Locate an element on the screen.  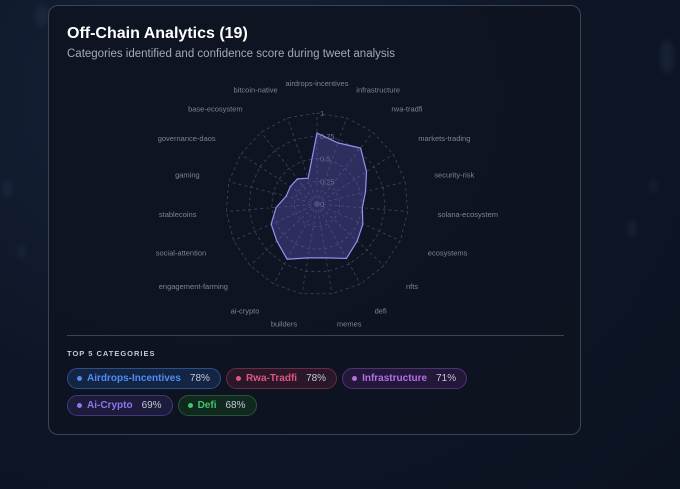
radar-axis-label: gaming is located at coordinates (187, 174).